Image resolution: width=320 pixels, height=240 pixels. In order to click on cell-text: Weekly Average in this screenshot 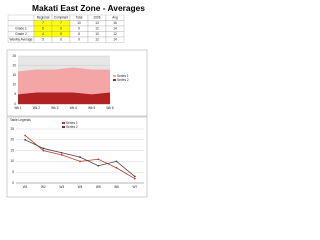, I will do `click(21, 40)`.